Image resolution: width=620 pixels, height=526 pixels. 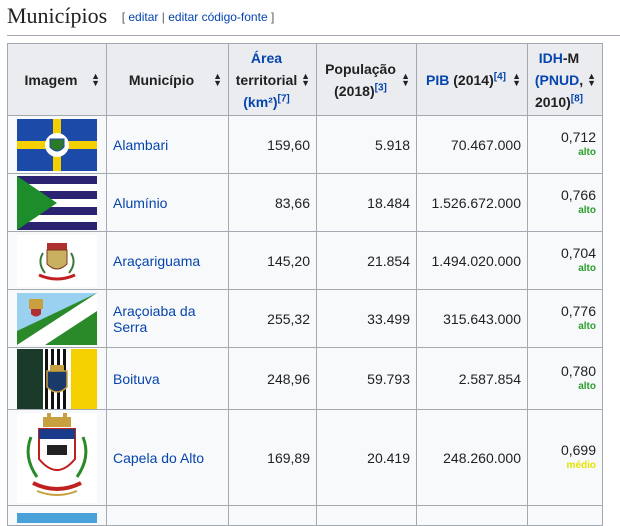 I want to click on idh-cell: 0,766 alto, so click(x=565, y=202).